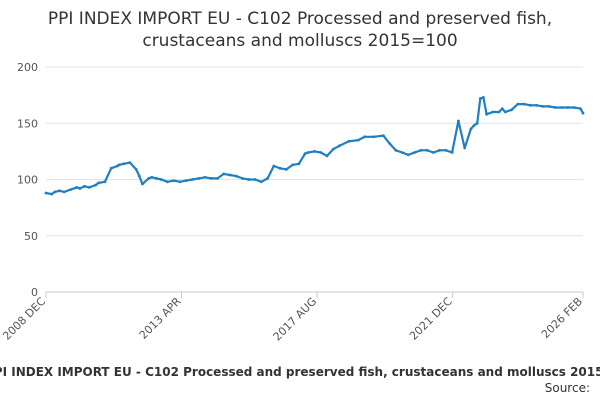 This screenshot has height=400, width=600. Describe the element at coordinates (300, 41) in the screenshot. I see `chart-title-line-2: crustaceans and molluscs 2015=100` at that location.